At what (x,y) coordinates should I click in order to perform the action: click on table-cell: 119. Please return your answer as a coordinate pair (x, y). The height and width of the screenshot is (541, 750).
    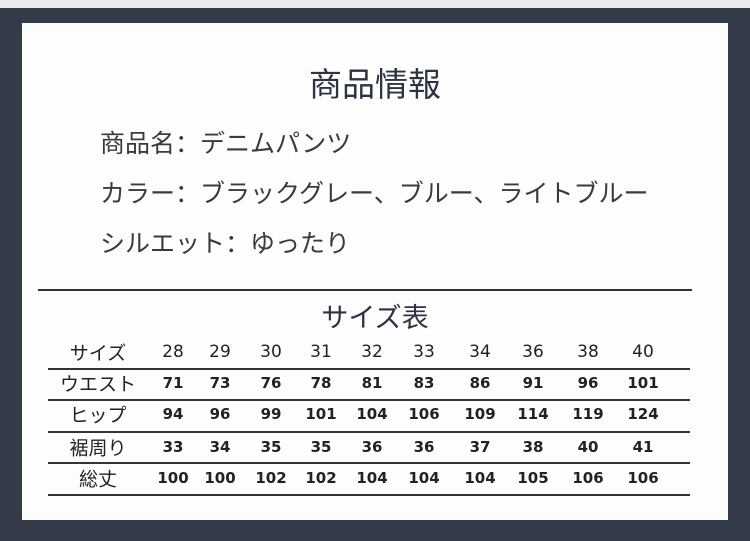
    Looking at the image, I should click on (588, 414).